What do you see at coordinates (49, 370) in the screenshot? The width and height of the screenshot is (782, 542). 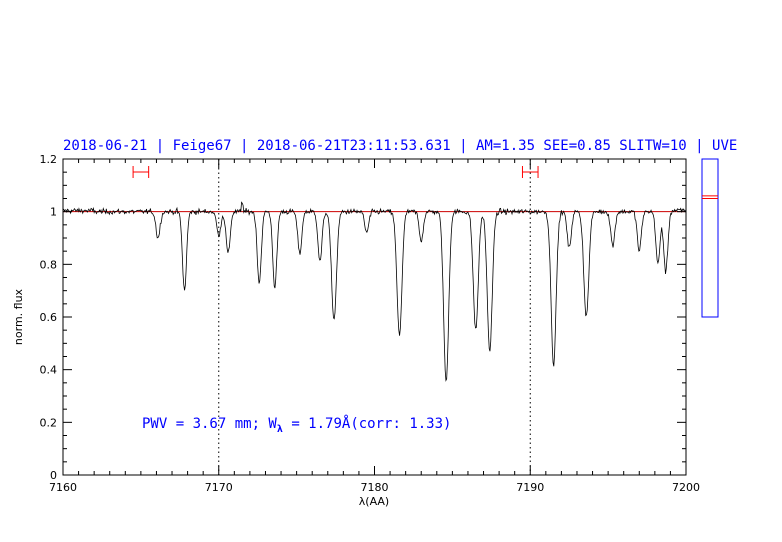 I see `y-tick-label: 0.4` at bounding box center [49, 370].